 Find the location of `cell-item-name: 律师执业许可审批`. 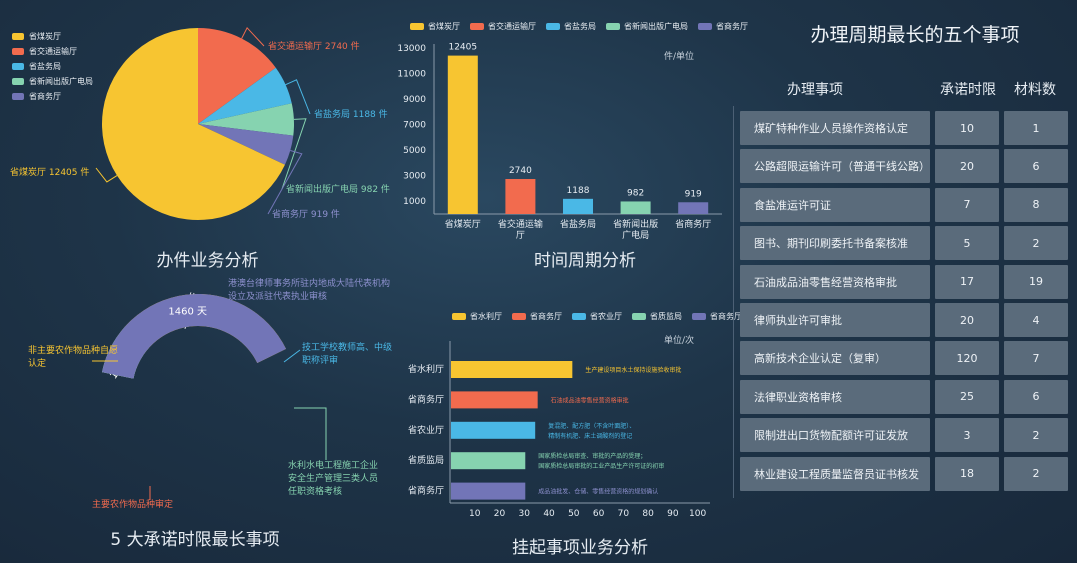

cell-item-name: 律师执业许可审批 is located at coordinates (835, 320).